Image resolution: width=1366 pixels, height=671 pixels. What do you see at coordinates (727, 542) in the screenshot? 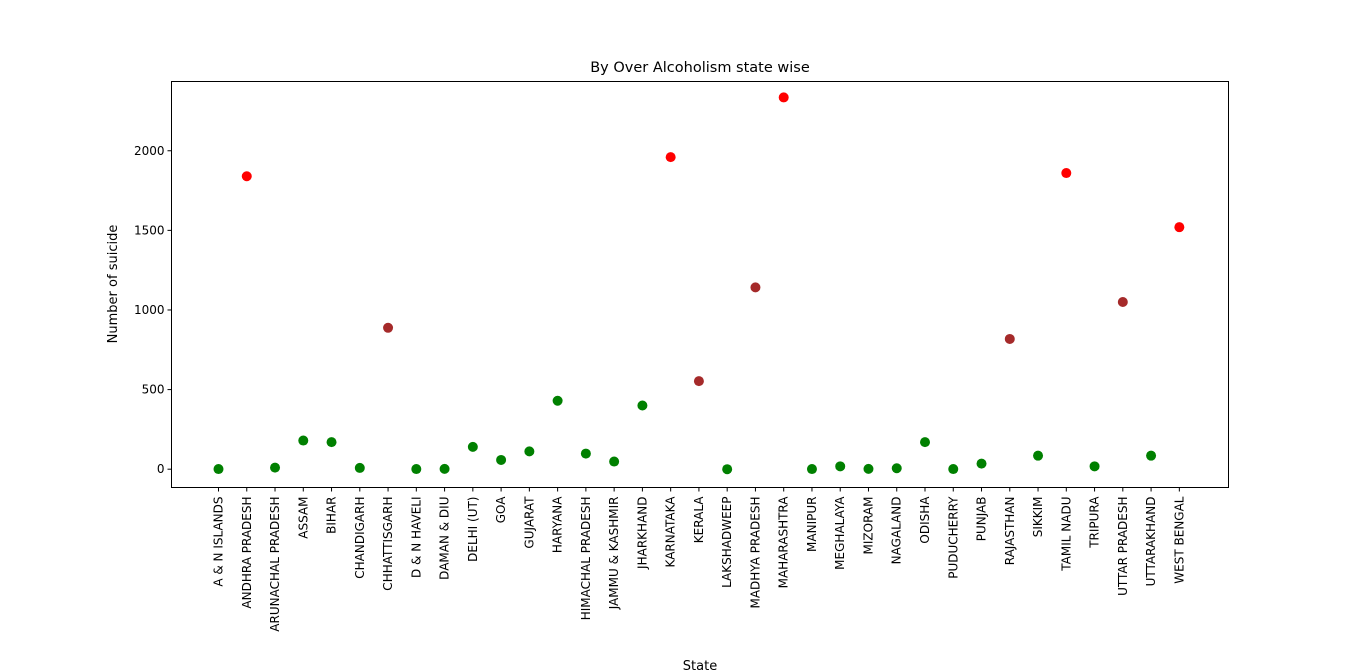
I see `x-tick-label: LAKSHADWEEP` at bounding box center [727, 542].